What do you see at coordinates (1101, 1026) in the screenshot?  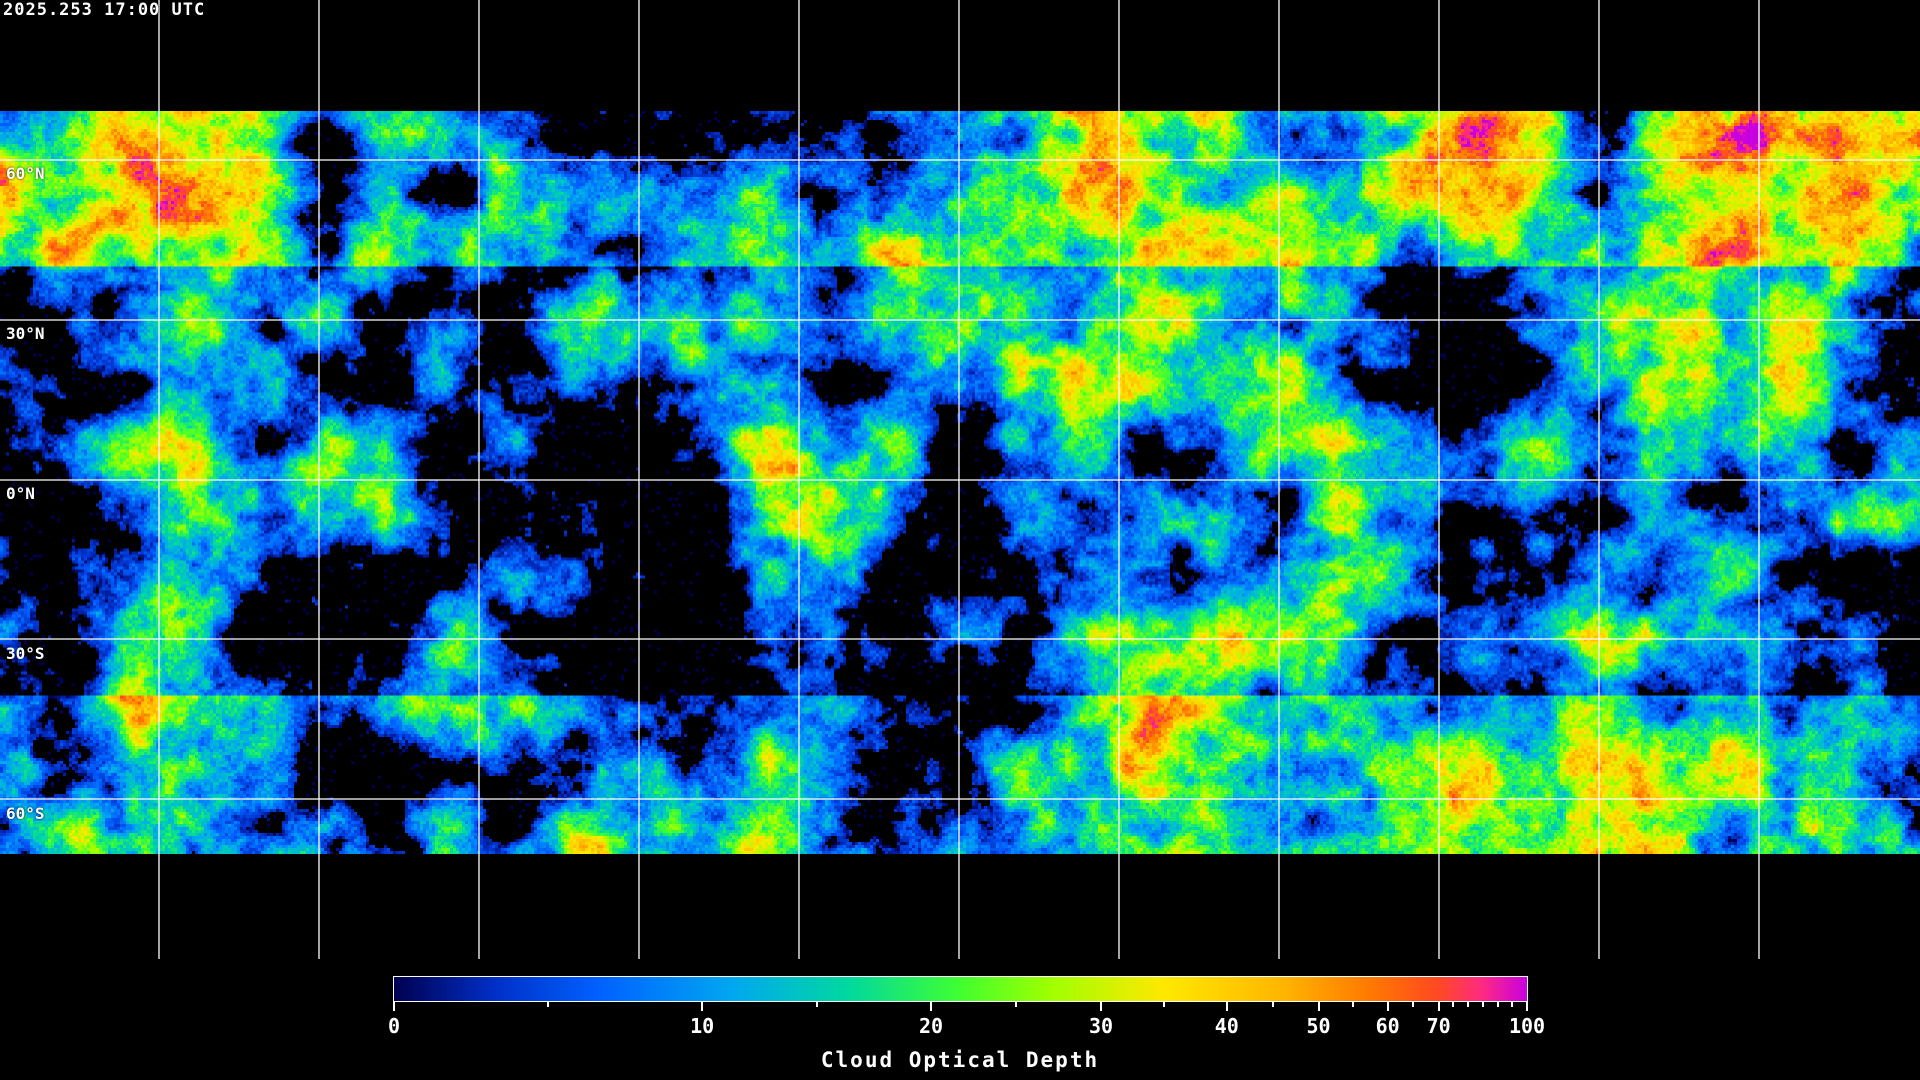 I see `colorbar-tick-label: 30` at bounding box center [1101, 1026].